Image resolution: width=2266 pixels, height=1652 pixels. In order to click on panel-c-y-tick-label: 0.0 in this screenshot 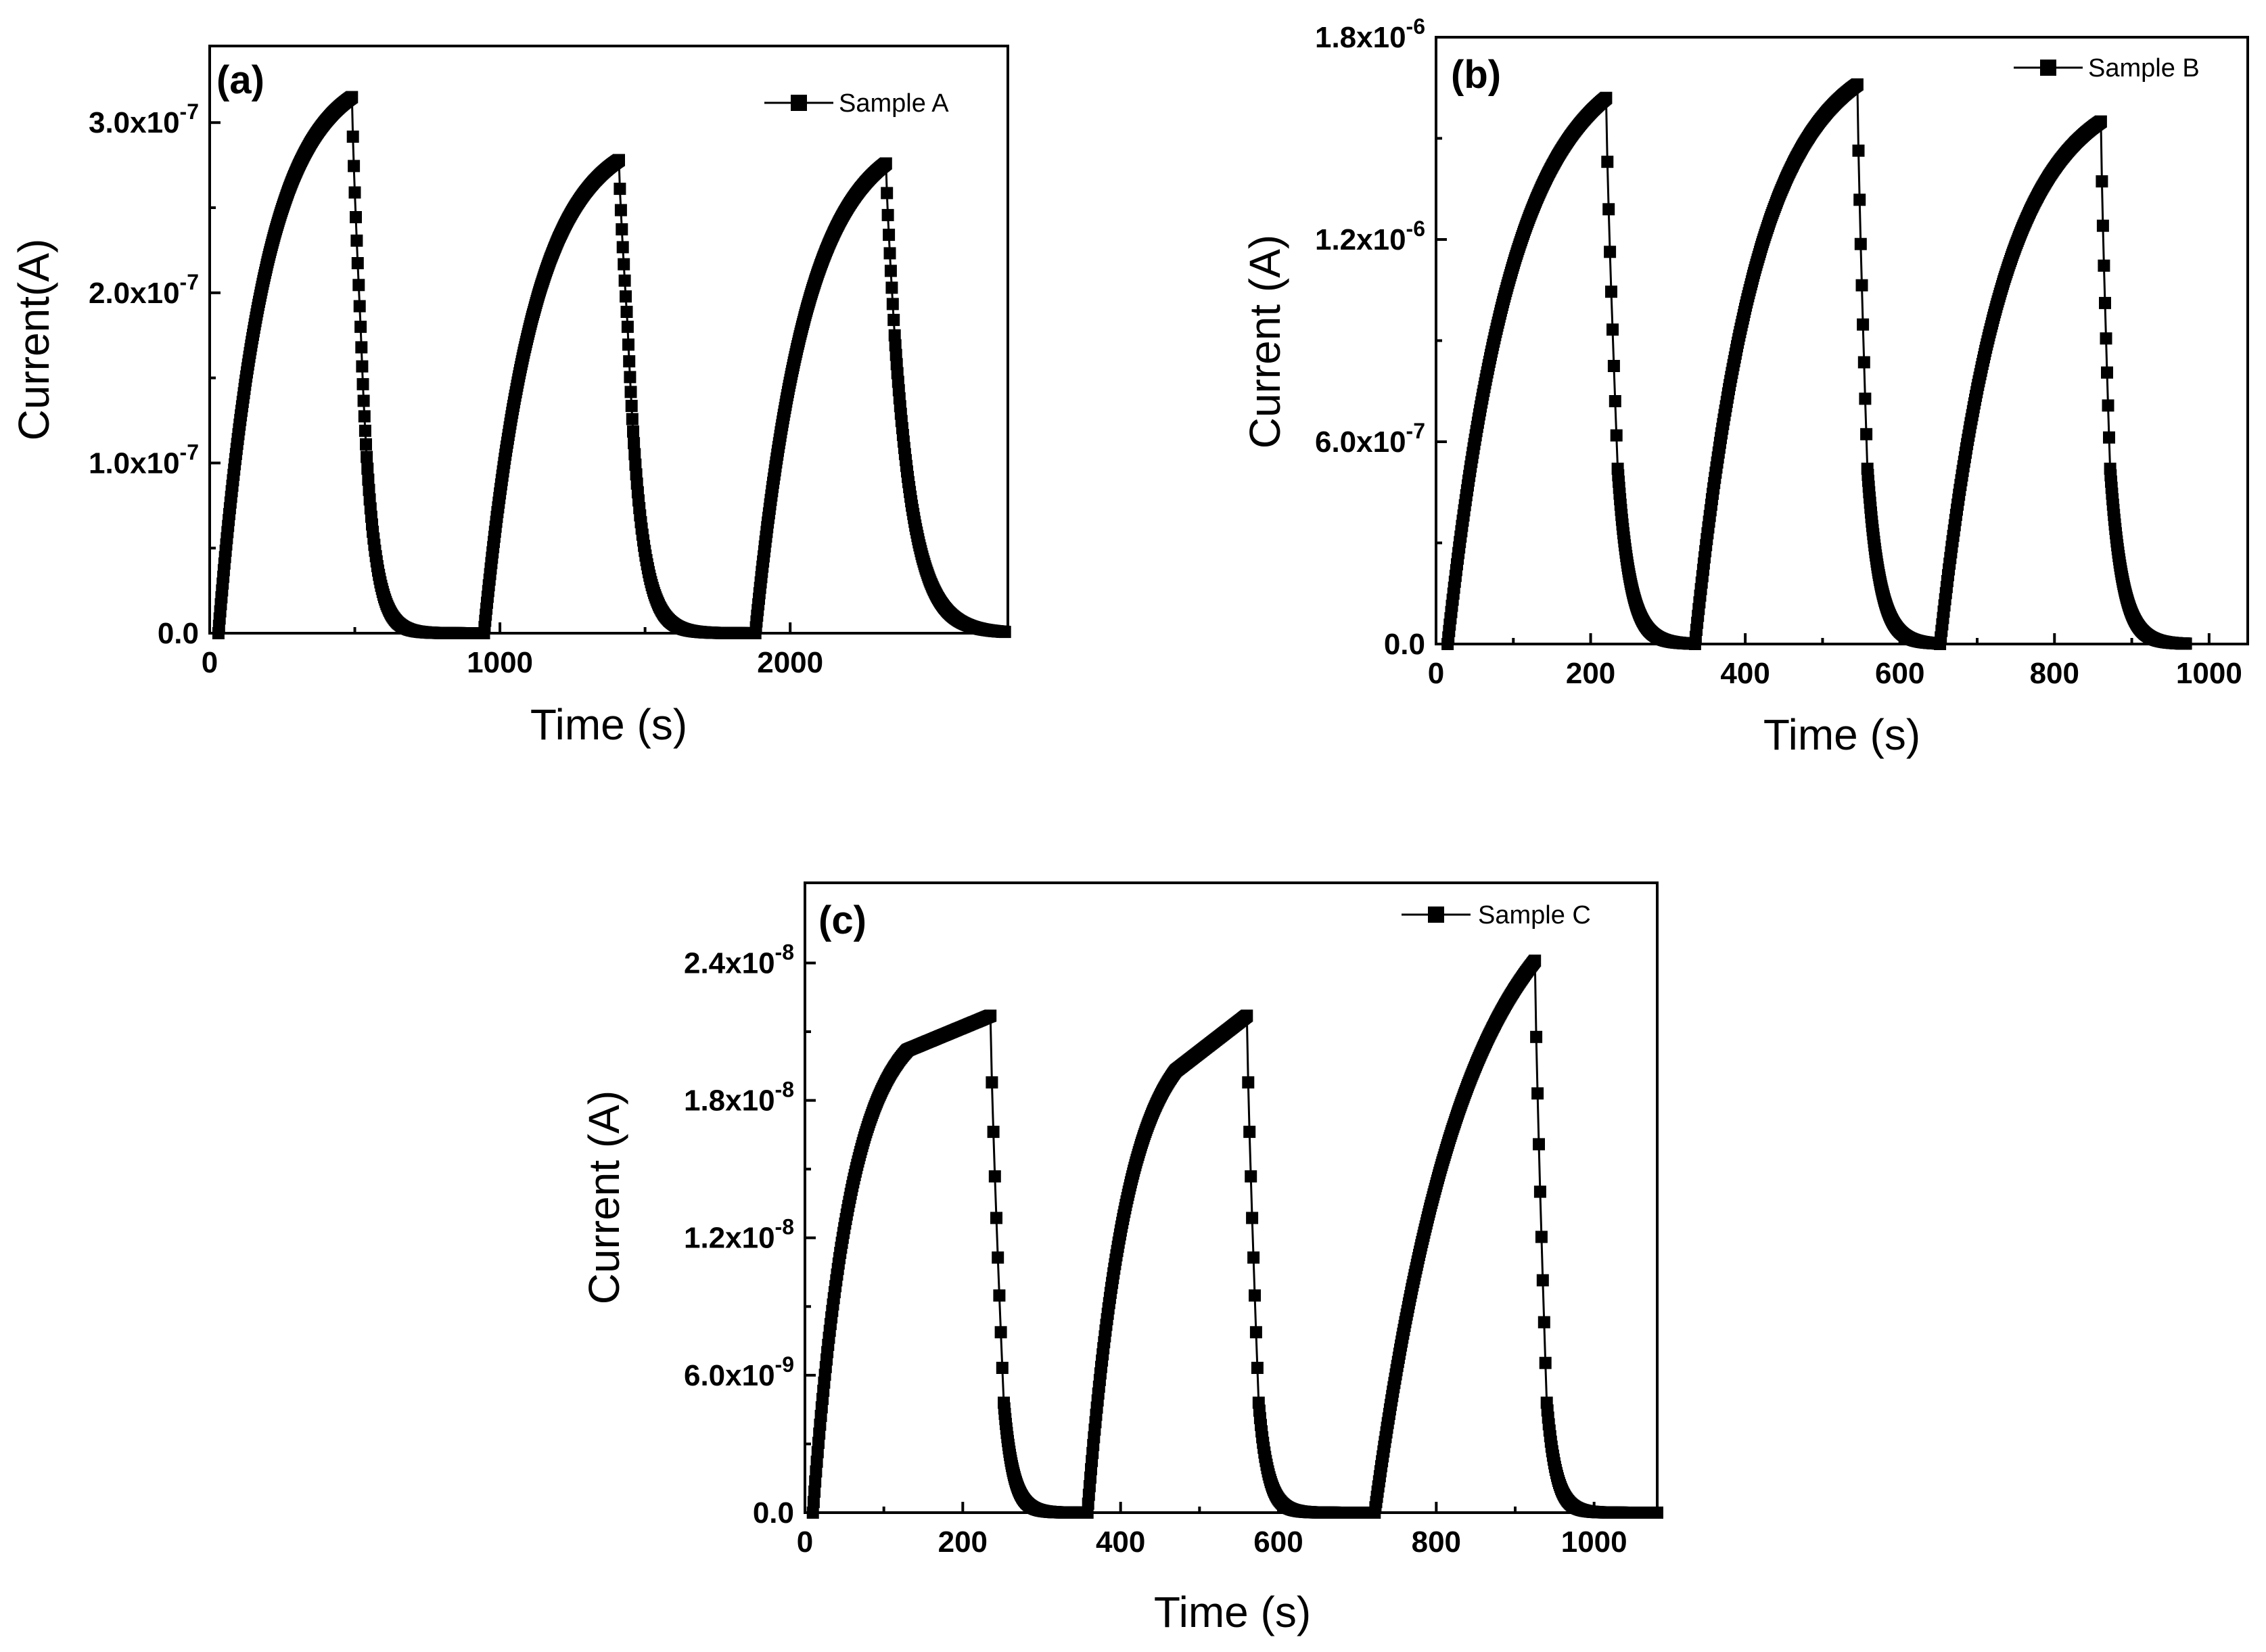, I will do `click(773, 1513)`.